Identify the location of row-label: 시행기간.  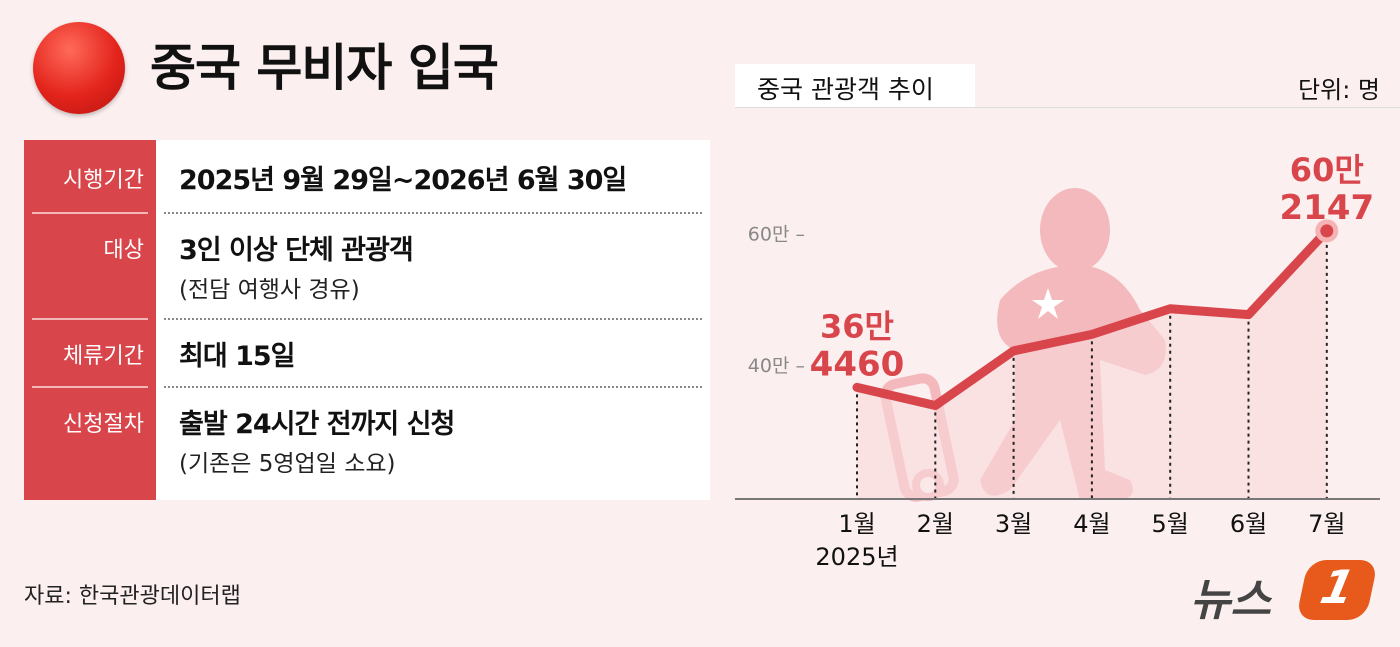
(103, 180).